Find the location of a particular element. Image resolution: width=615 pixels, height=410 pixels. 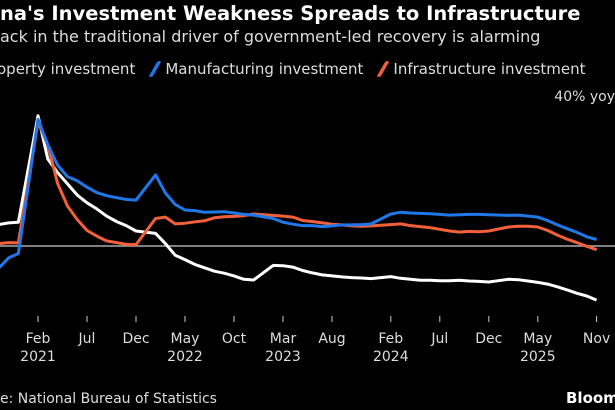

x-tick-label: Oct is located at coordinates (234, 339).